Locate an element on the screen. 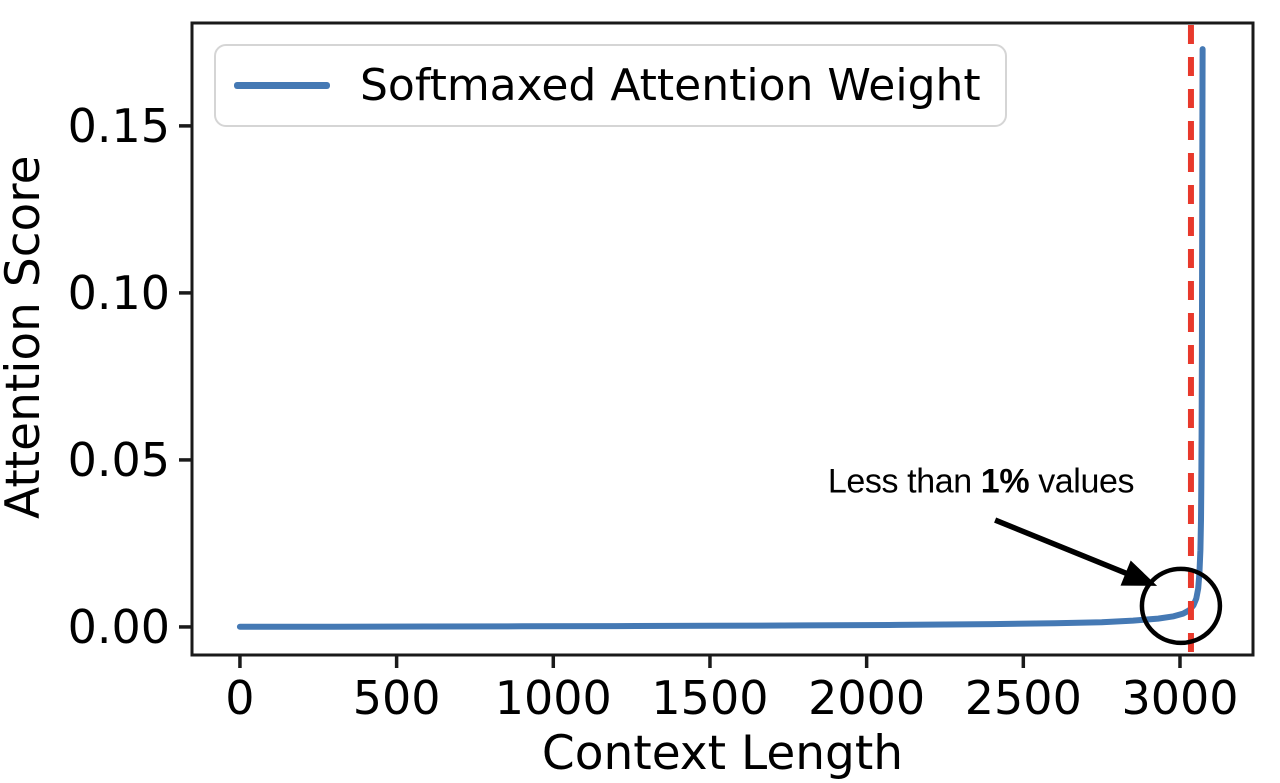  annotation-arrow-head is located at coordinates (1139, 573).